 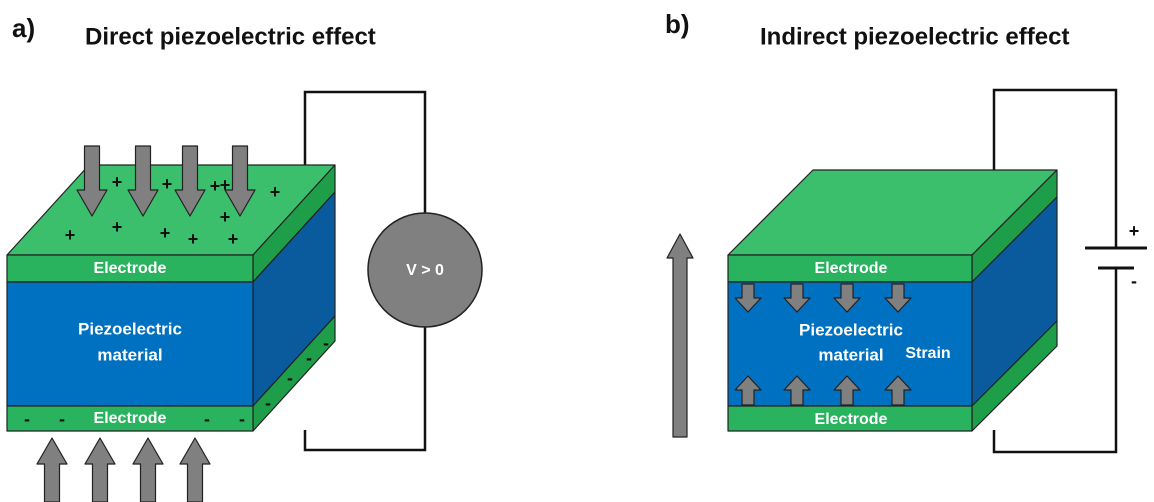 What do you see at coordinates (1134, 281) in the screenshot?
I see `battery-negative: -` at bounding box center [1134, 281].